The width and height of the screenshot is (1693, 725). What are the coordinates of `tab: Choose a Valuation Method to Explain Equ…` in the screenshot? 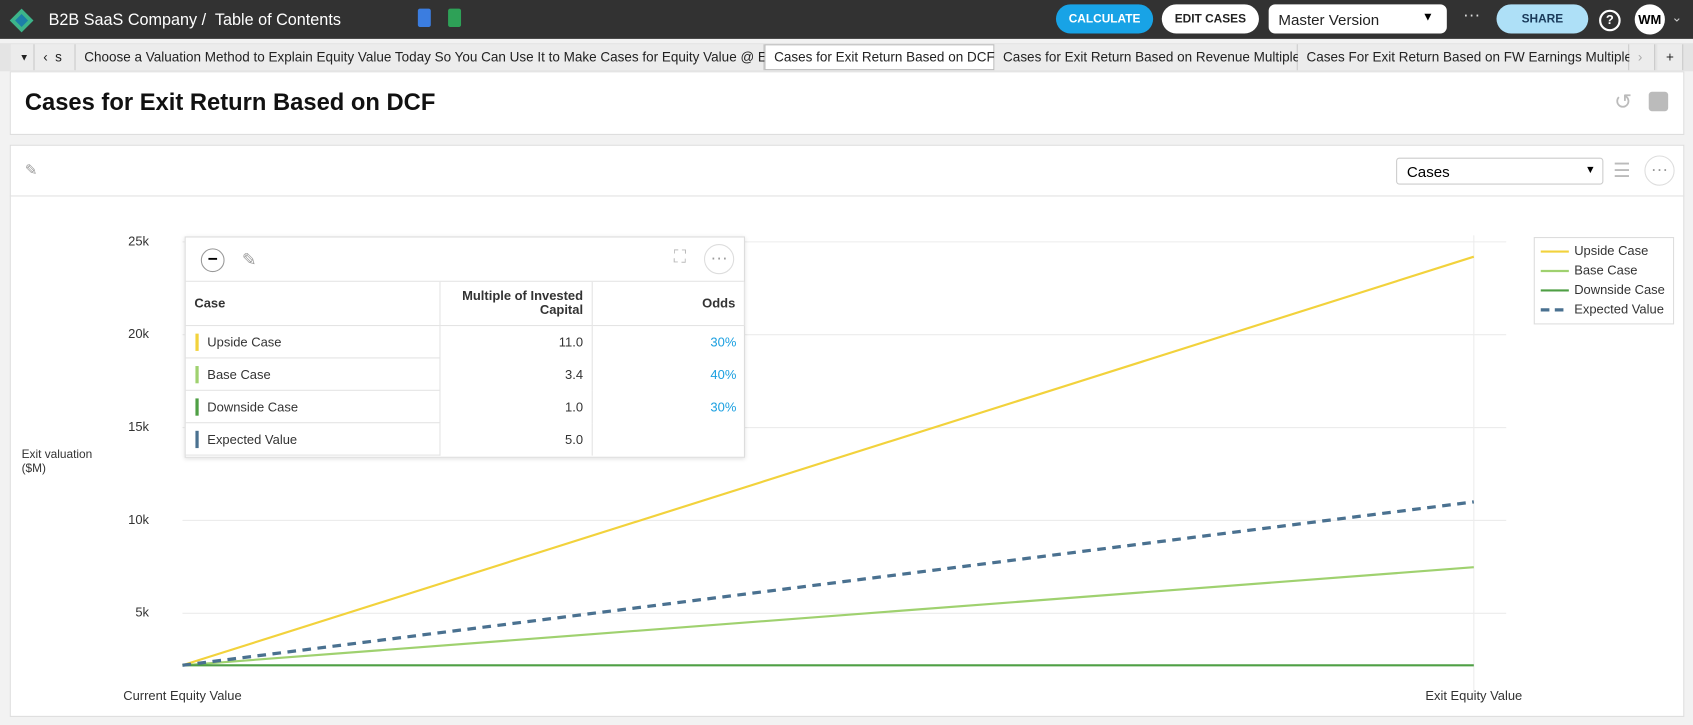 It's located at (427, 57).